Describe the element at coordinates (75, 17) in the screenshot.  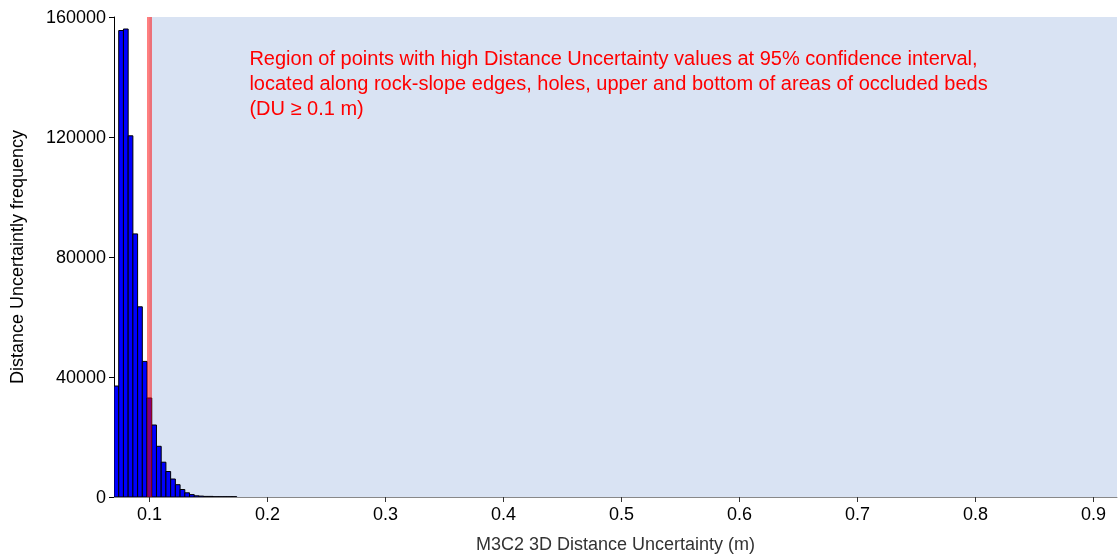
I see `y-tick-label: 160000` at that location.